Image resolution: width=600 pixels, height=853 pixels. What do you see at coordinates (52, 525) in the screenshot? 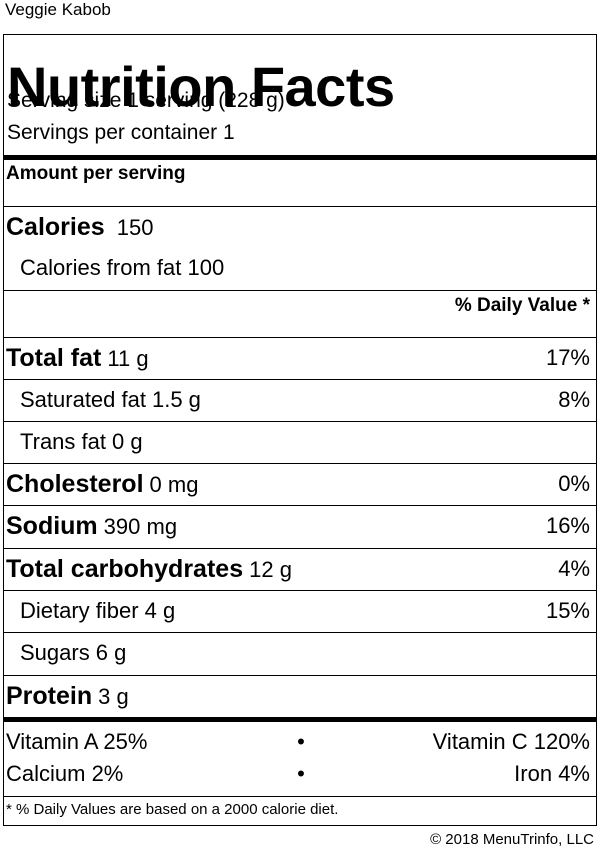
I see `nutrient-name: Sodium` at bounding box center [52, 525].